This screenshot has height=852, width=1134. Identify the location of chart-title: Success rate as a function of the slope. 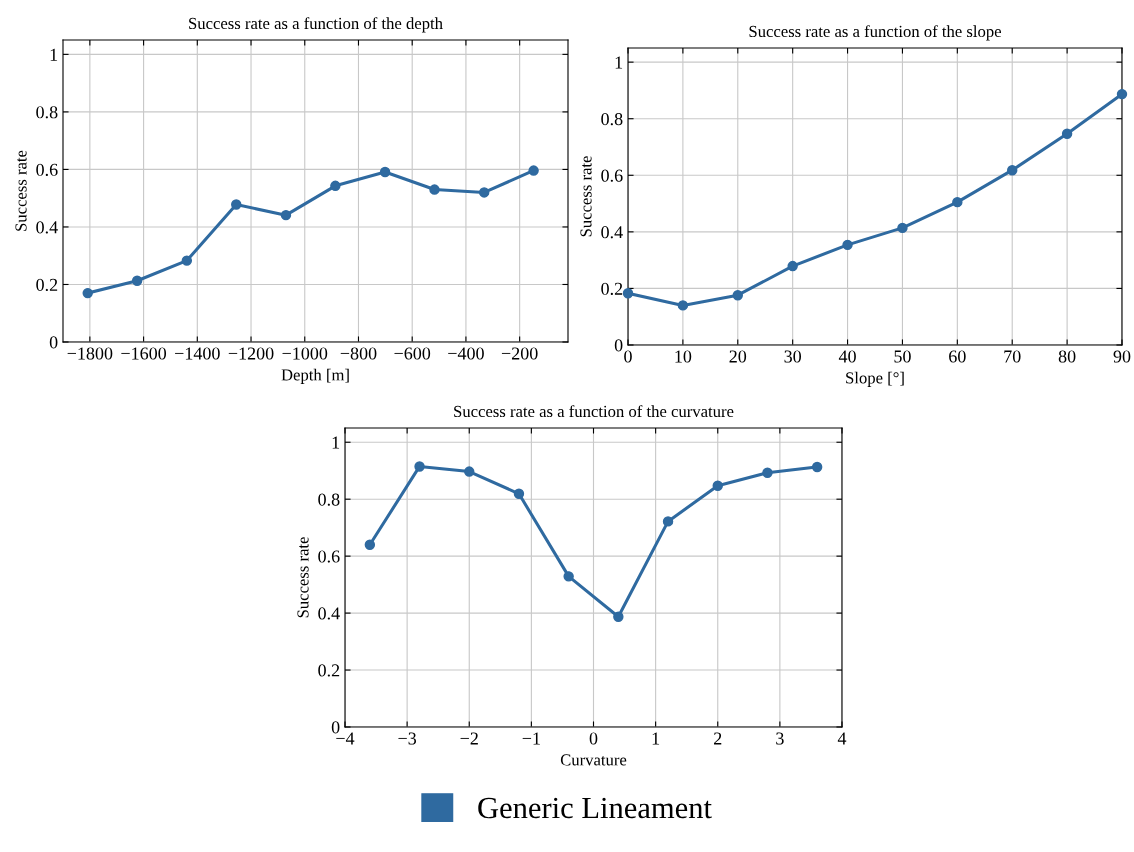
(875, 33).